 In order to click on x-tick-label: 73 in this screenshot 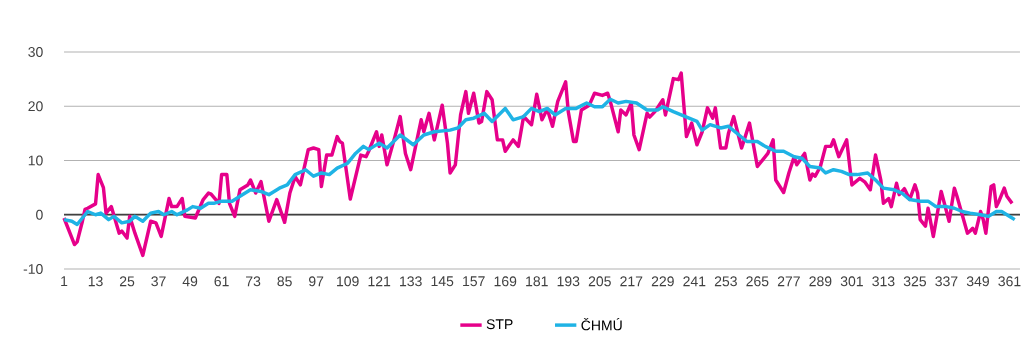, I will do `click(253, 281)`.